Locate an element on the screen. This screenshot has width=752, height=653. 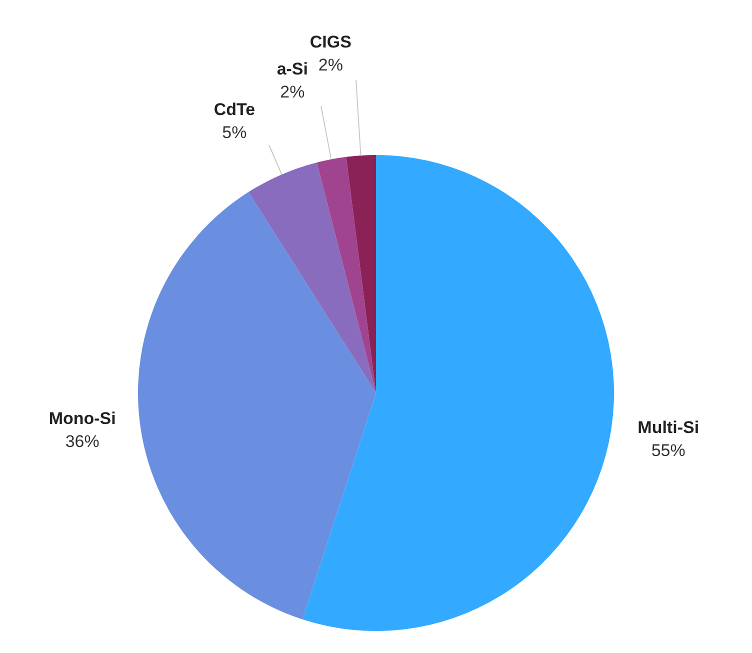
data-label: 36% is located at coordinates (82, 441).